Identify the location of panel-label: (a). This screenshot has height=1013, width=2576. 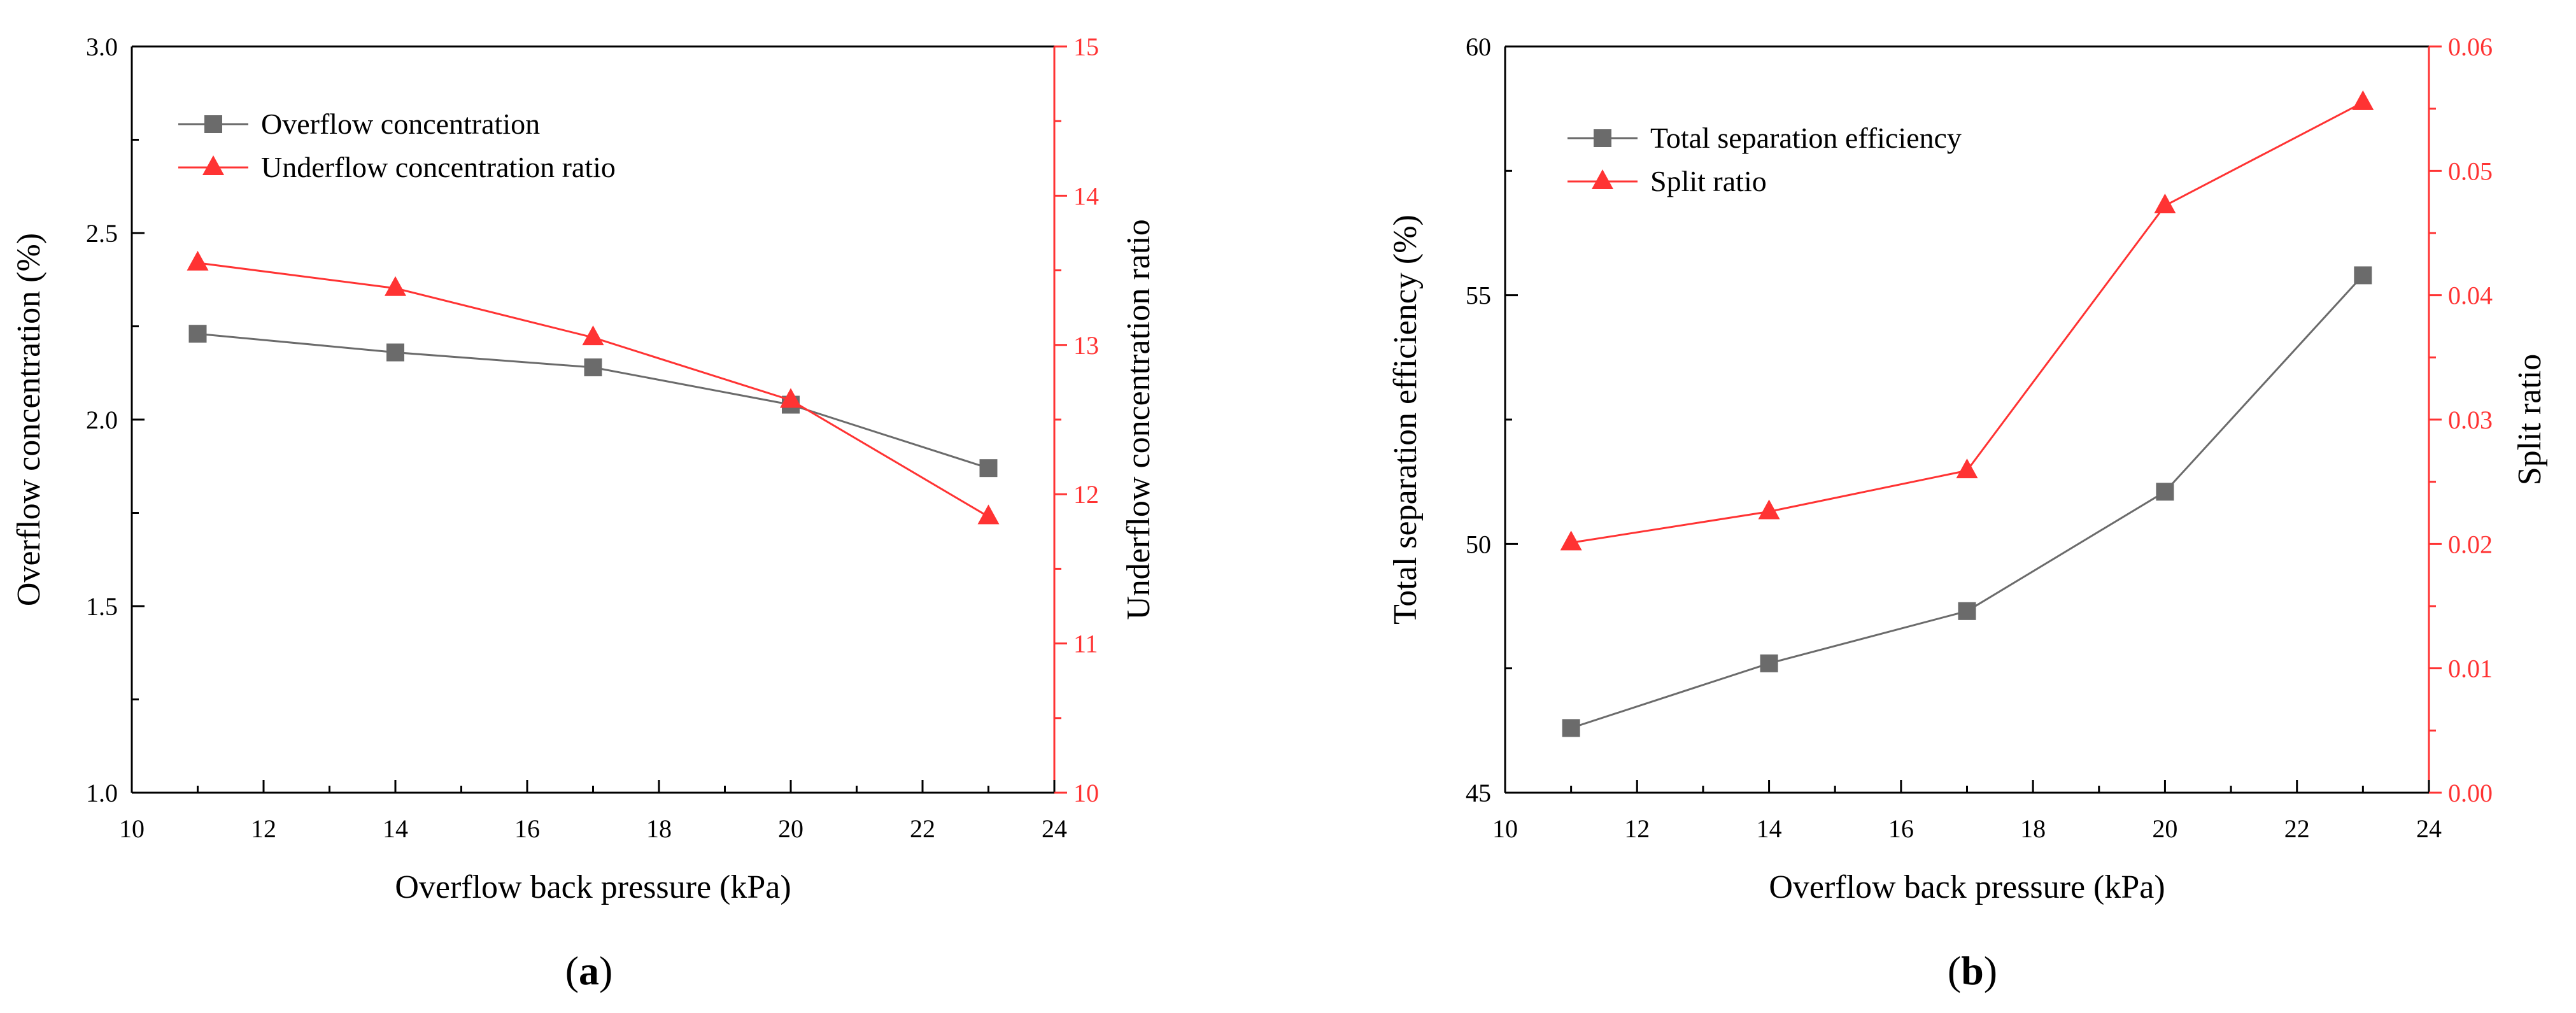
(589, 970).